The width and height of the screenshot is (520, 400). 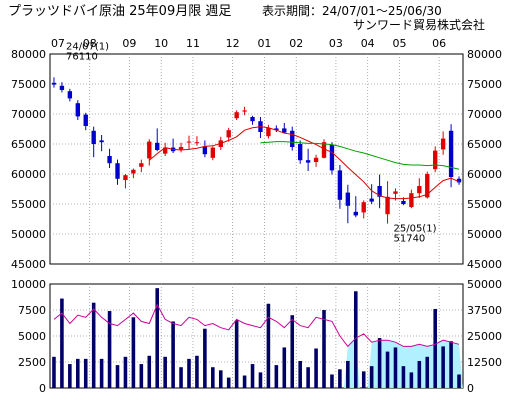 I want to click on open-interest-line, so click(x=256, y=325).